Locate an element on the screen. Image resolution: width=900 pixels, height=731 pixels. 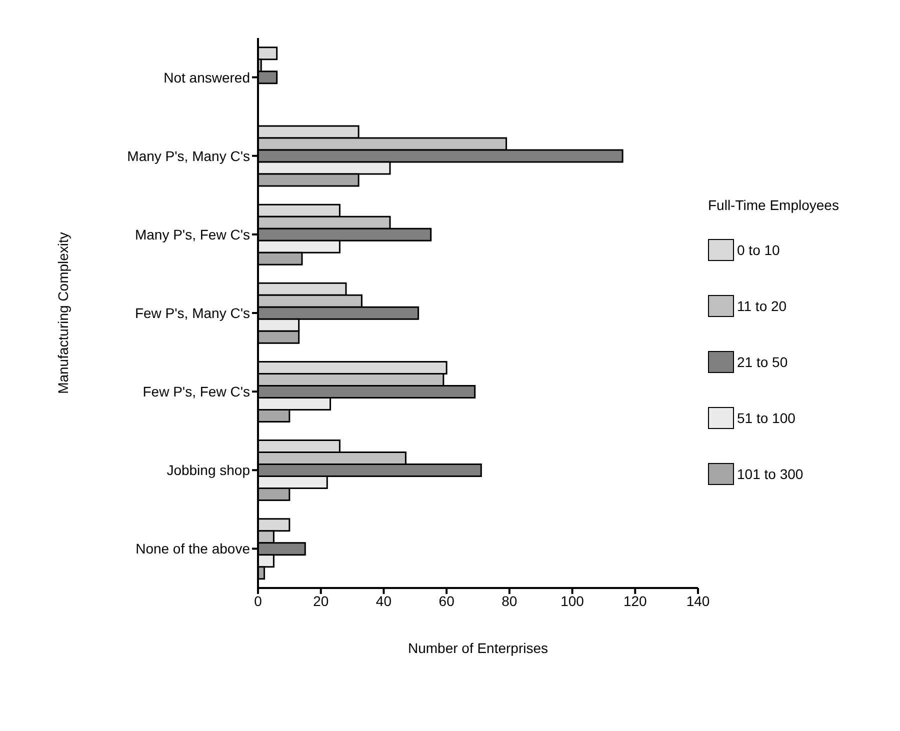
x-axis-title: Number of Enterprises is located at coordinates (478, 648).